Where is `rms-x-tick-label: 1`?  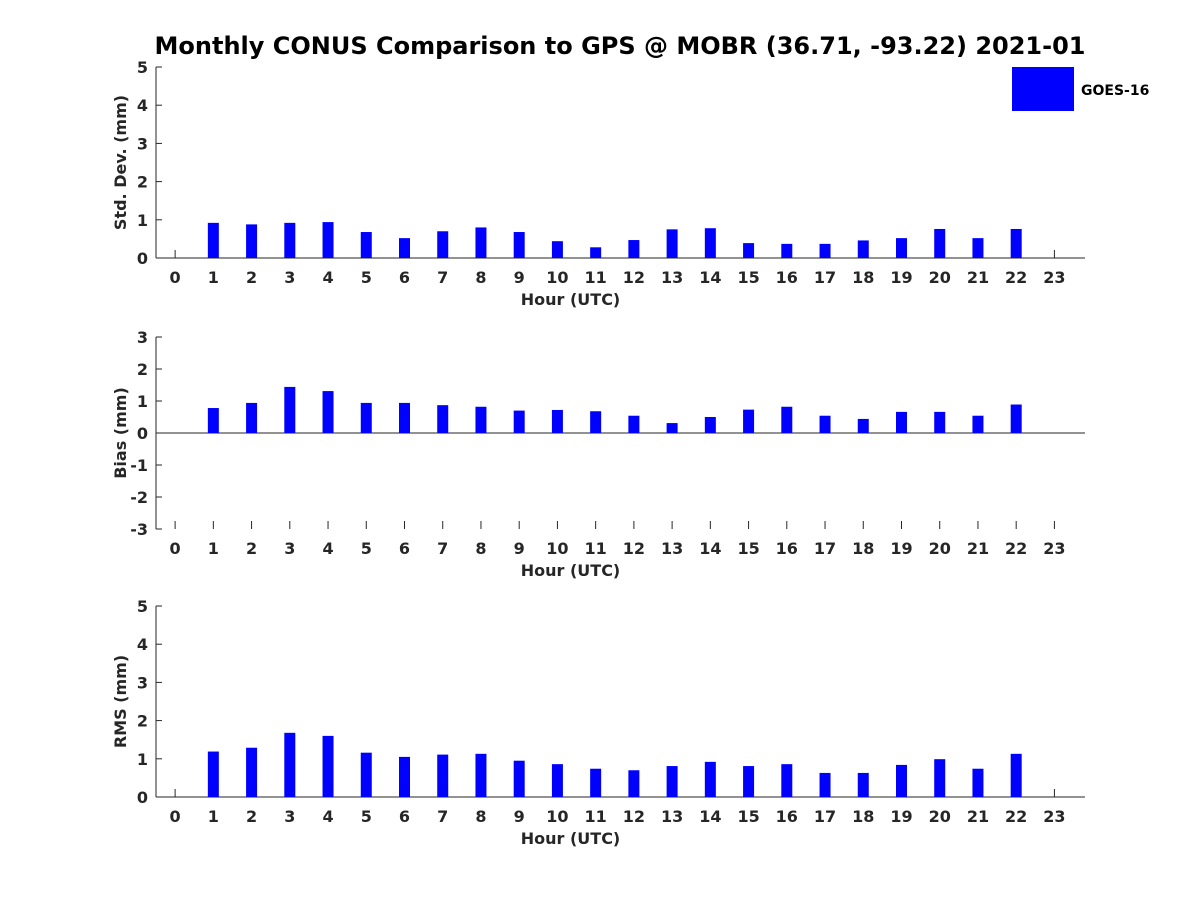
rms-x-tick-label: 1 is located at coordinates (213, 816).